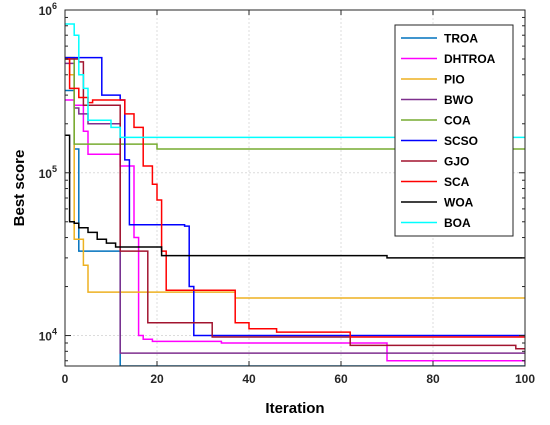 This screenshot has width=550, height=425. I want to click on y-tick-label: 10⁵, so click(48, 172).